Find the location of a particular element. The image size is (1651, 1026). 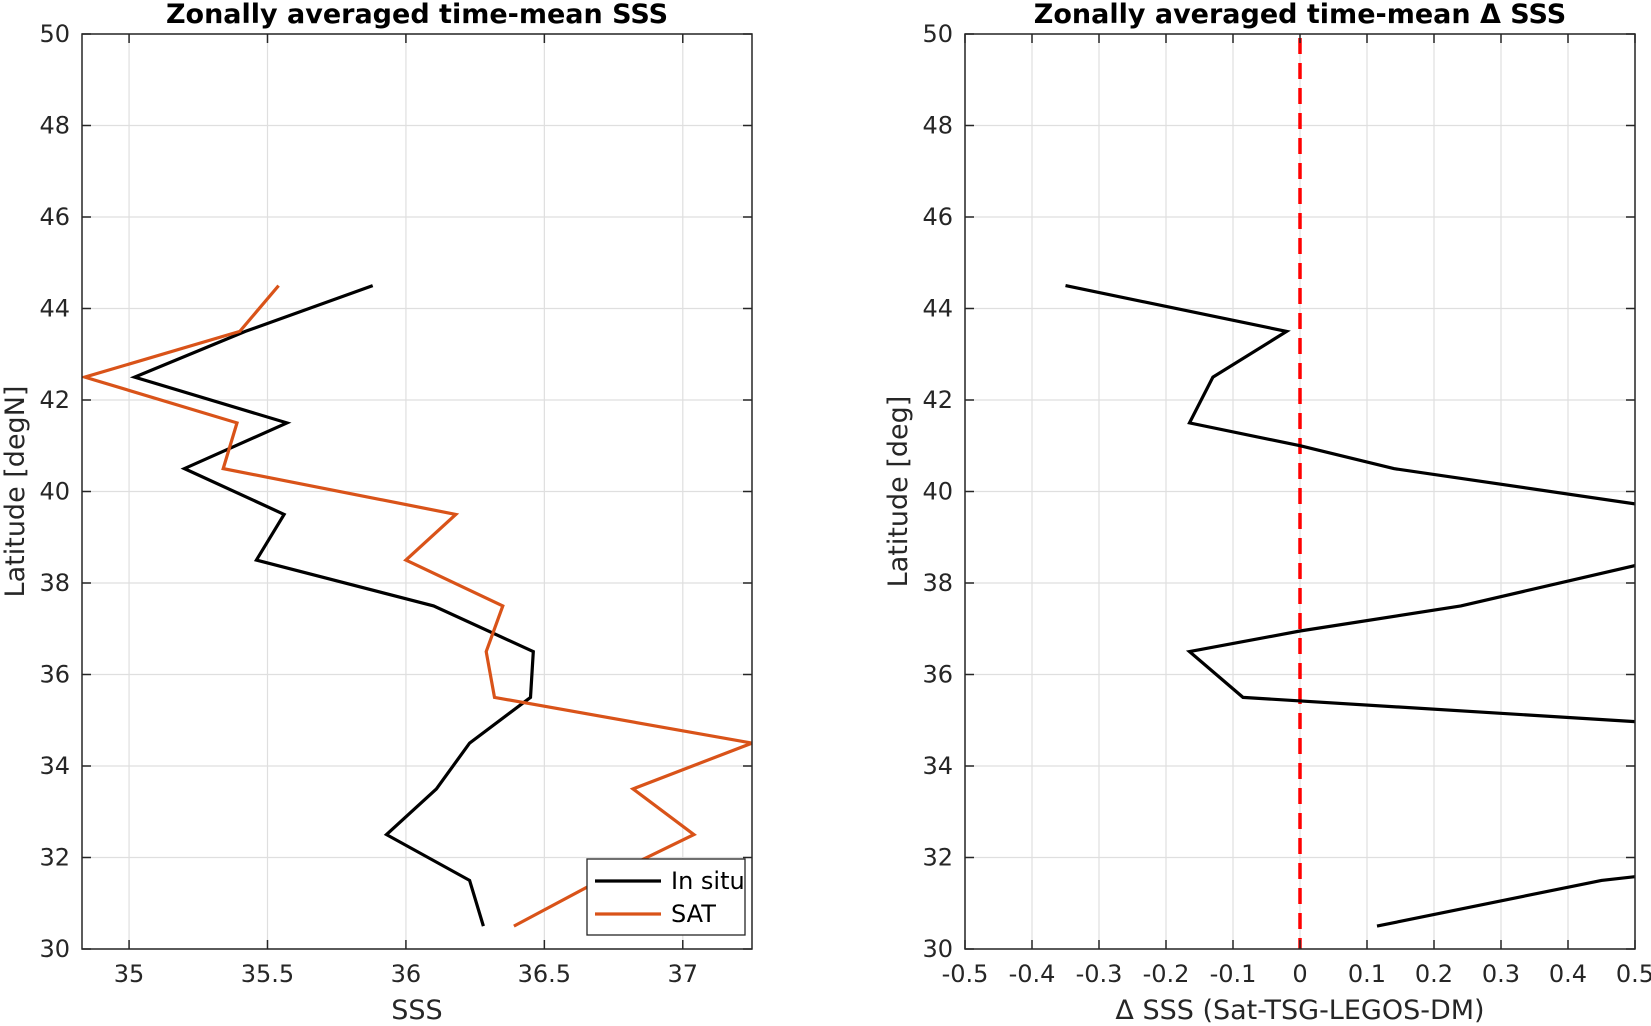

left-x-tick-label: 36.5 is located at coordinates (544, 974).